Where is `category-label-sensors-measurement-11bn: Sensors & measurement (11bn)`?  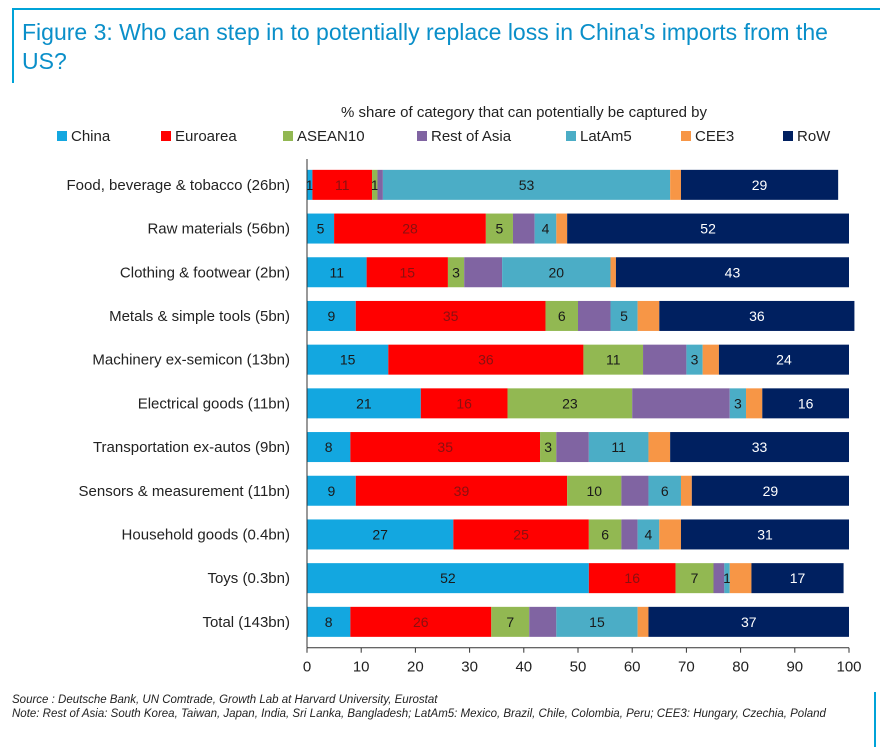
category-label-sensors-measurement-11bn: Sensors & measurement (11bn) is located at coordinates (185, 491).